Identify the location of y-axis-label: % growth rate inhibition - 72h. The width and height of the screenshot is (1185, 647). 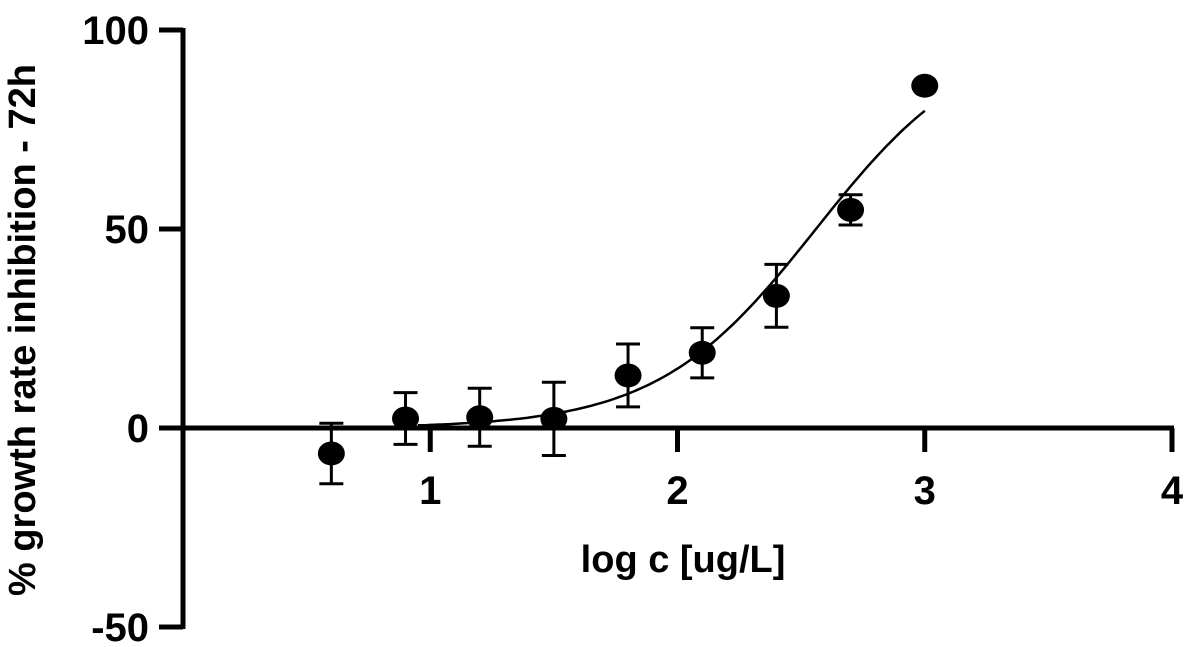
(23, 330).